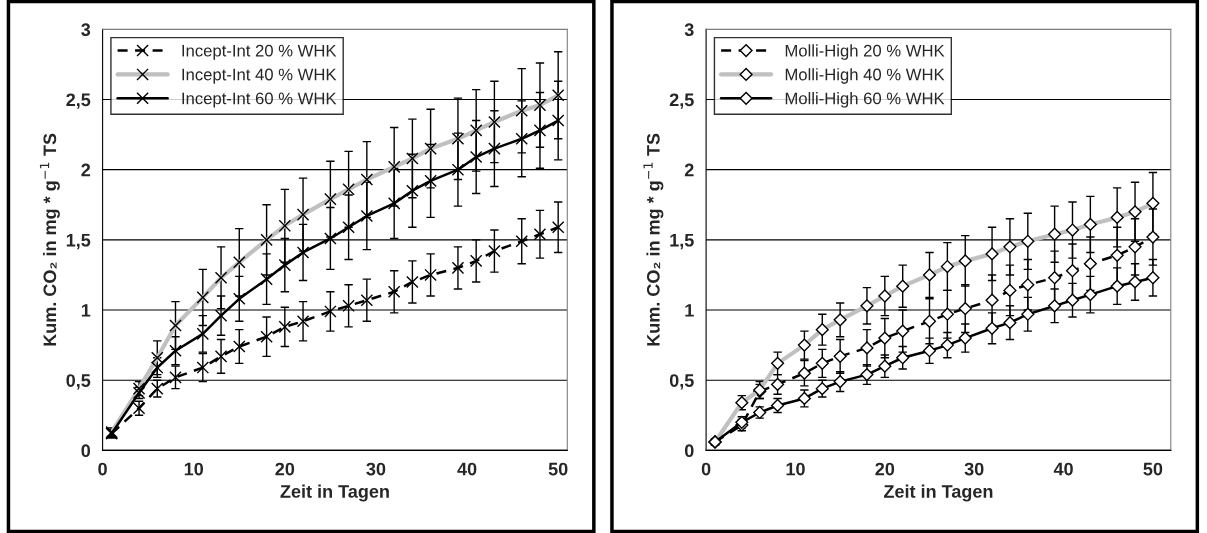  I want to click on legend-label: Incept-Int 40 % WHK, so click(259, 76).